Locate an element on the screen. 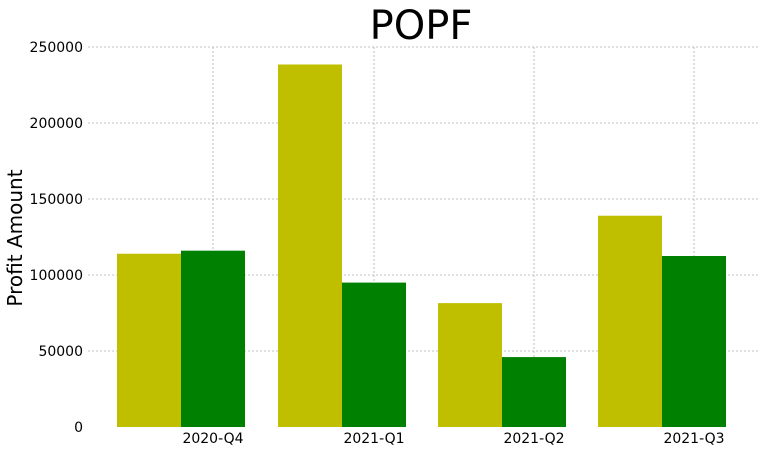 This screenshot has width=763, height=456. bar-series-2-2021-Q2 is located at coordinates (534, 392).